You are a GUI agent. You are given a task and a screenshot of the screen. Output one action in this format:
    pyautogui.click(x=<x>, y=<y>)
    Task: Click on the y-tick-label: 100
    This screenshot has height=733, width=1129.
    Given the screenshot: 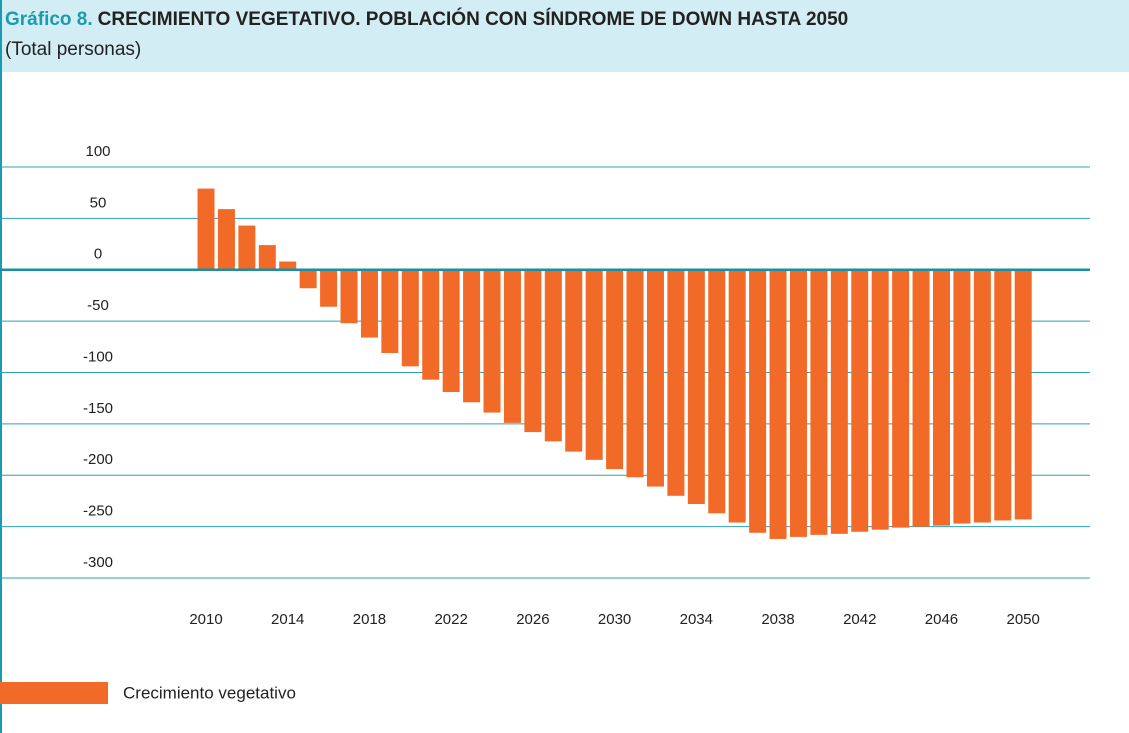 What is the action you would take?
    pyautogui.click(x=97, y=151)
    